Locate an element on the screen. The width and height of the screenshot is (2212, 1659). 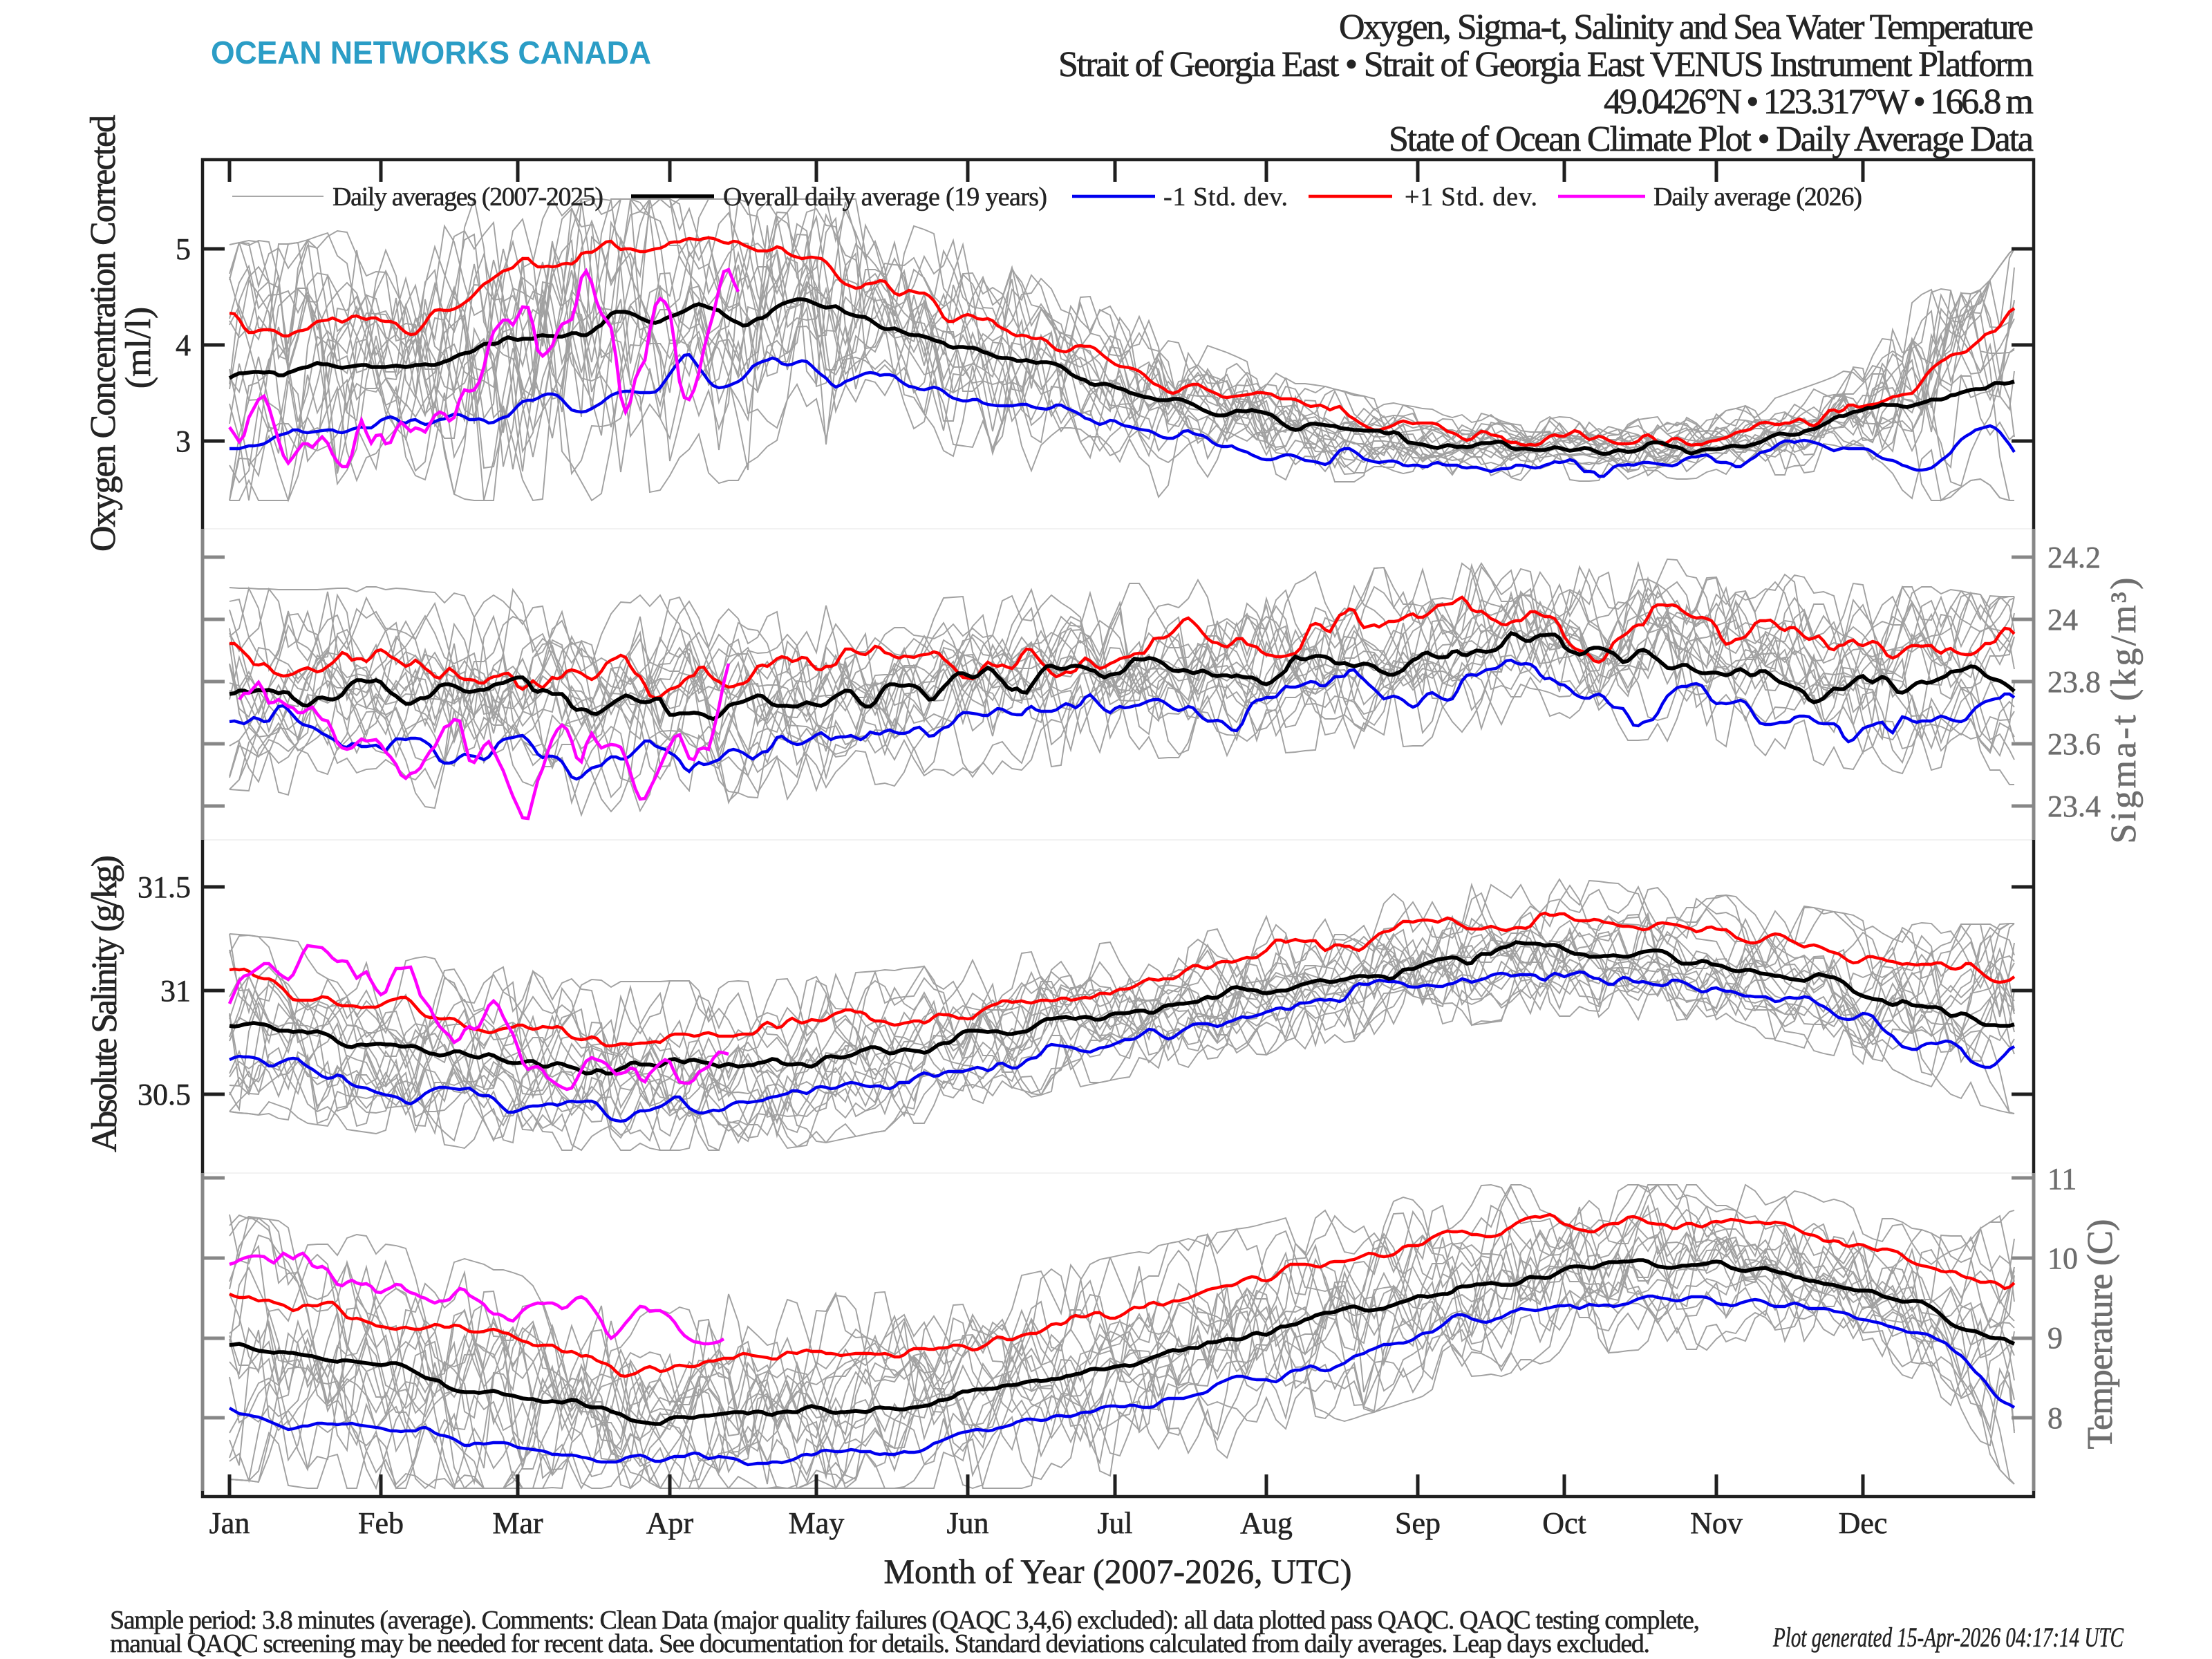
svg-text: 11 is located at coordinates (2062, 1179).